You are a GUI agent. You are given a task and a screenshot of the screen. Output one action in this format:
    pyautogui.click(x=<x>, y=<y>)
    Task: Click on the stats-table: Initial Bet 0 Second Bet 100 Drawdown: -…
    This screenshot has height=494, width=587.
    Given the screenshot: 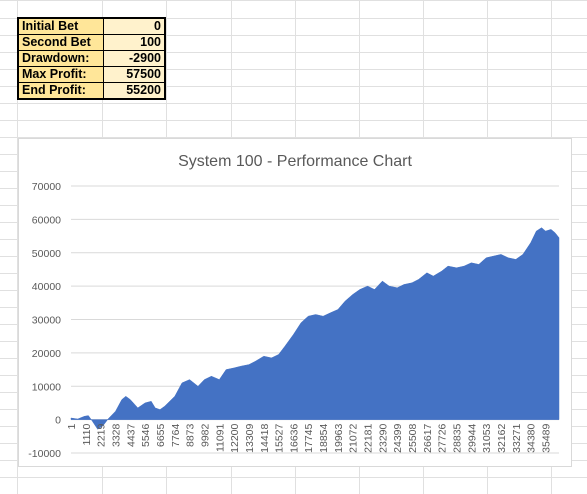 What is the action you would take?
    pyautogui.click(x=91, y=58)
    